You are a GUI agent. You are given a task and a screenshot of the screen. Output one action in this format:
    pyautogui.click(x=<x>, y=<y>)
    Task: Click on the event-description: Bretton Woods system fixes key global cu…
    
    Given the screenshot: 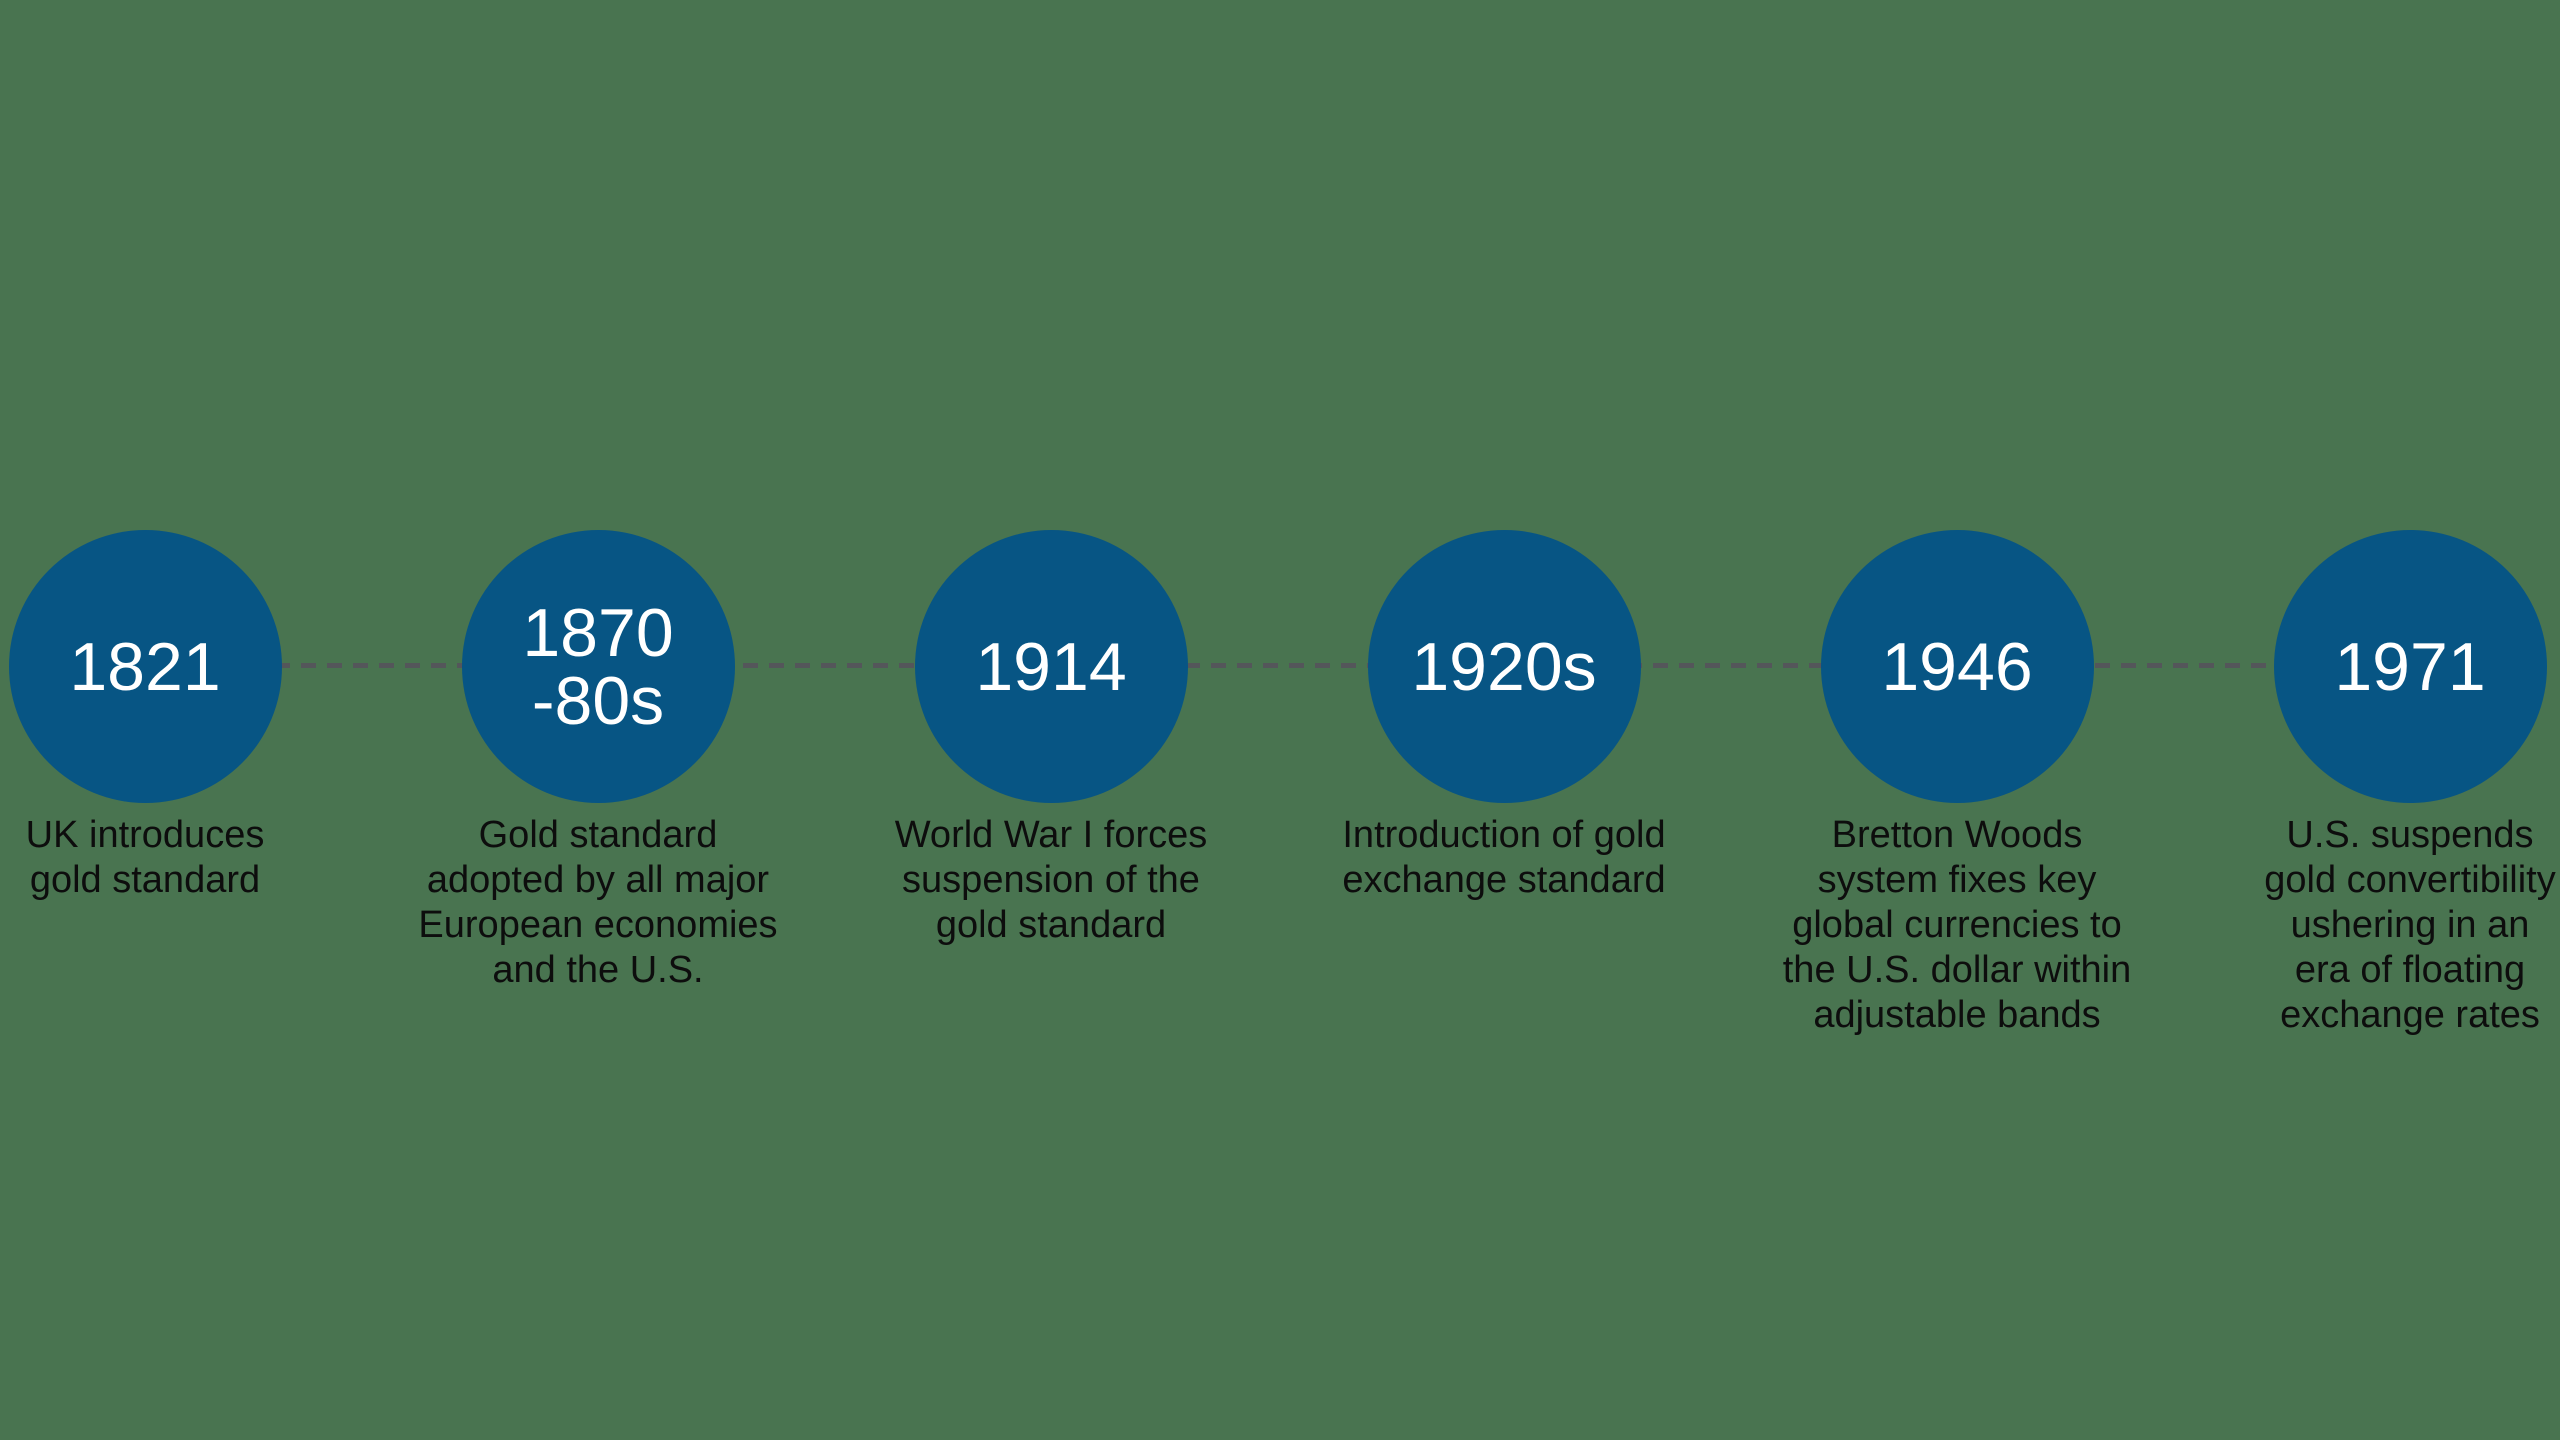 What is the action you would take?
    pyautogui.click(x=1957, y=925)
    